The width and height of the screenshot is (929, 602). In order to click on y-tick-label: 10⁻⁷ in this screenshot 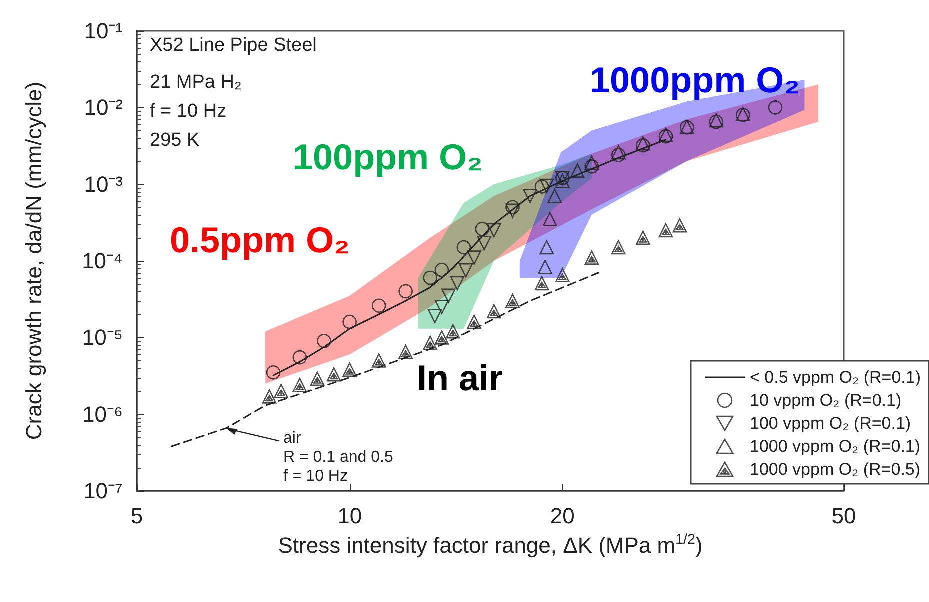, I will do `click(104, 491)`.